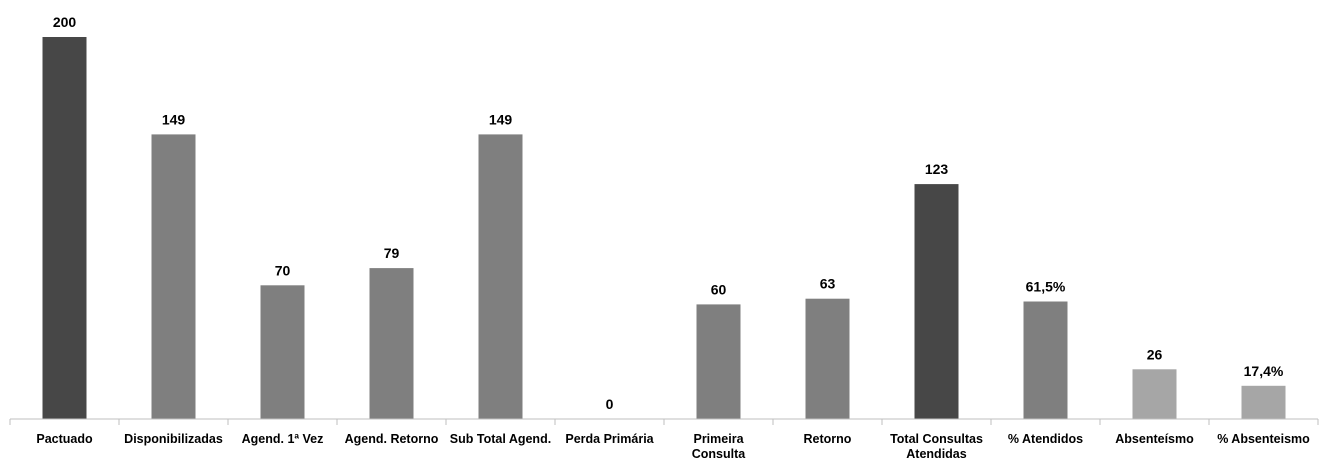  Describe the element at coordinates (937, 169) in the screenshot. I see `data-label: 123` at that location.